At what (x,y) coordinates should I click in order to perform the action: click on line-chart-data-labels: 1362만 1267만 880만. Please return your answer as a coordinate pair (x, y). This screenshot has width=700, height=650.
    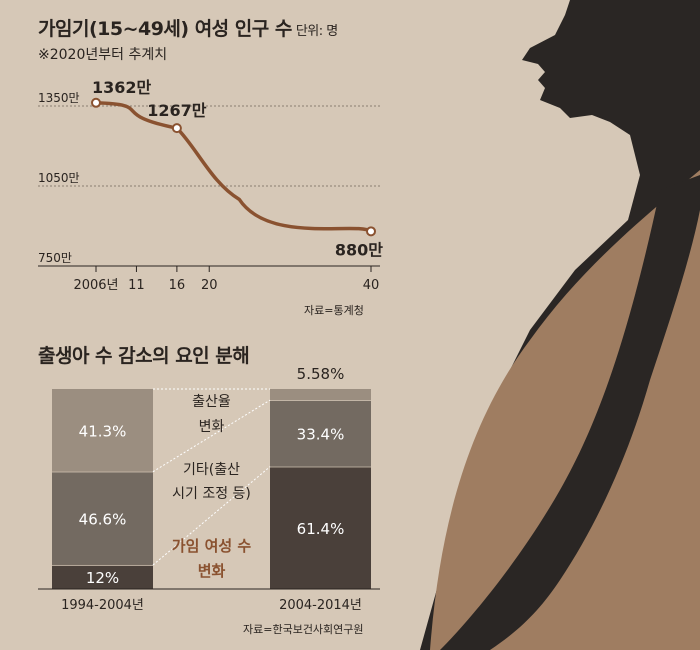
    Looking at the image, I should click on (237, 169).